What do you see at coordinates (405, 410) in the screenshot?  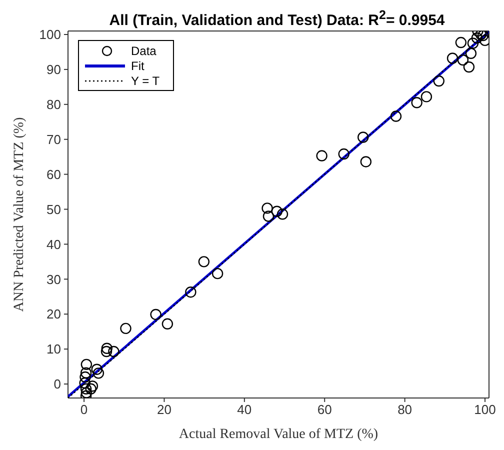 I see `x-tick-label: 80` at bounding box center [405, 410].